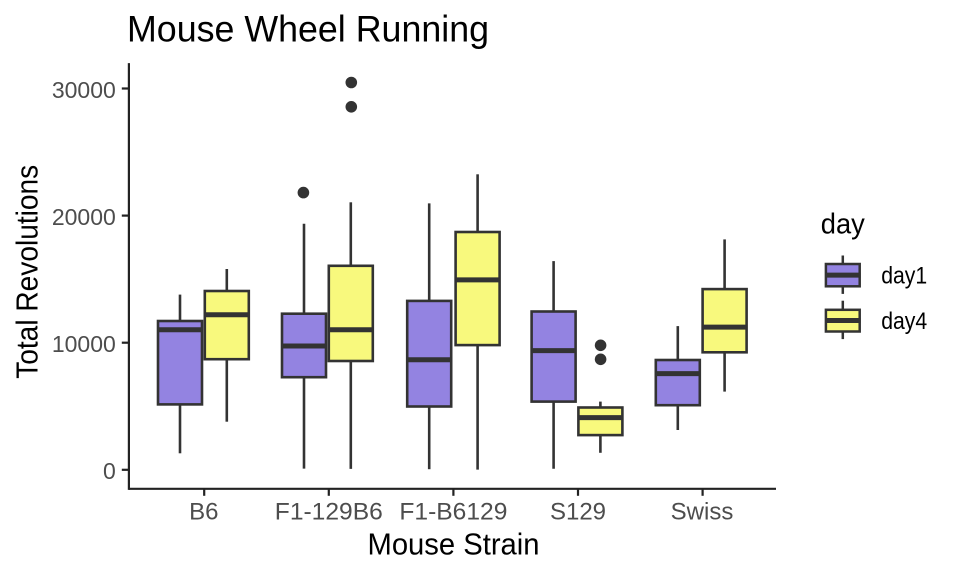 The image size is (960, 576). I want to click on svg-text: day4, so click(904, 321).